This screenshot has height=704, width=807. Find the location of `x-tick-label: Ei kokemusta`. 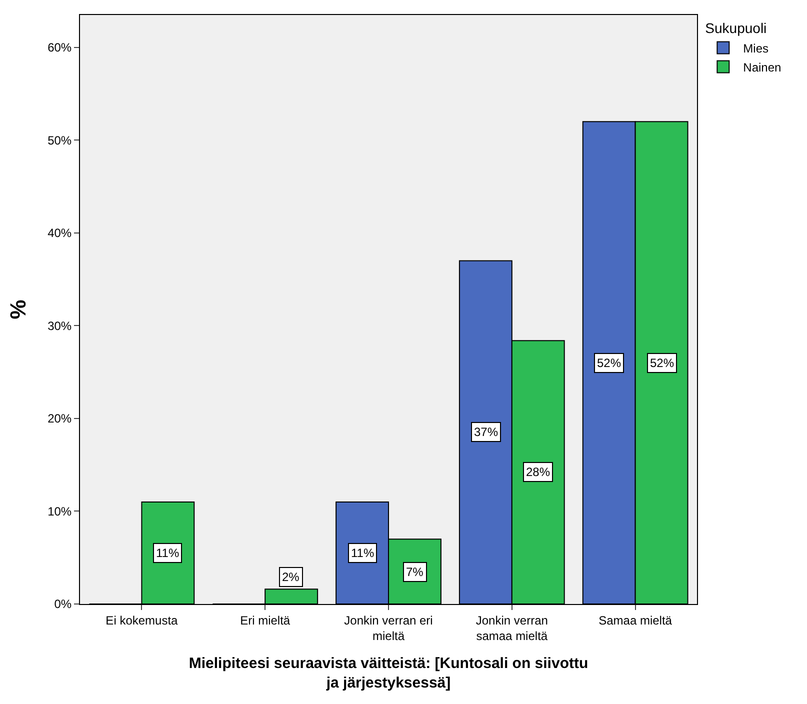

x-tick-label: Ei kokemusta is located at coordinates (142, 620).